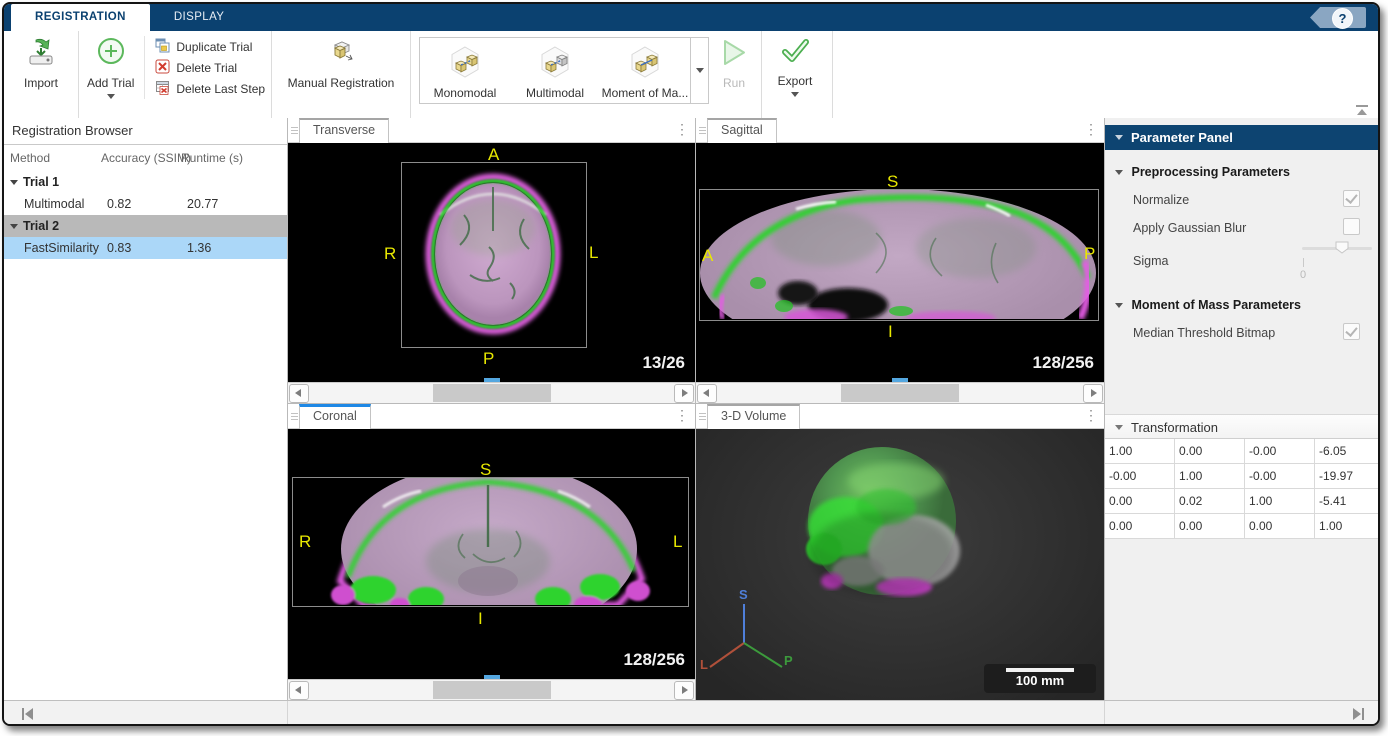 Image resolution: width=1388 pixels, height=736 pixels. Describe the element at coordinates (80, 17) in the screenshot. I see `tab-registration: REGISTRATION` at that location.